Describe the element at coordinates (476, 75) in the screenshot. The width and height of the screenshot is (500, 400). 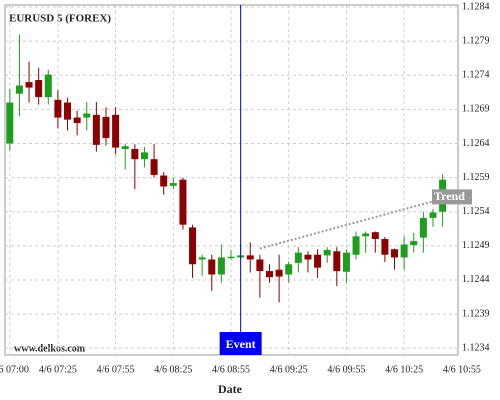
I see `y-tick-label: 1.1274` at that location.